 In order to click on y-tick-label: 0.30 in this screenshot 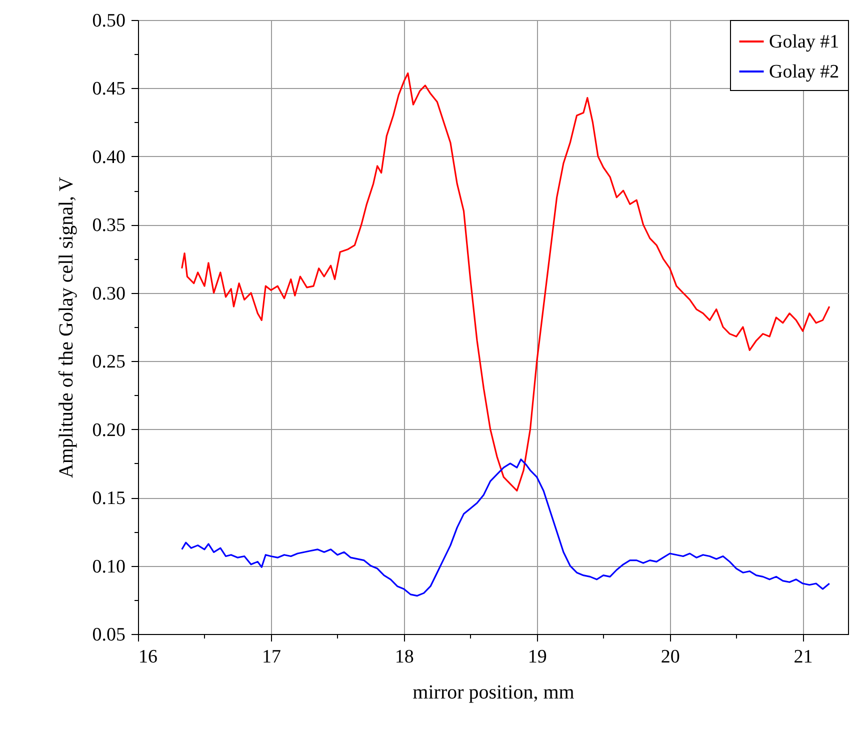, I will do `click(109, 293)`.